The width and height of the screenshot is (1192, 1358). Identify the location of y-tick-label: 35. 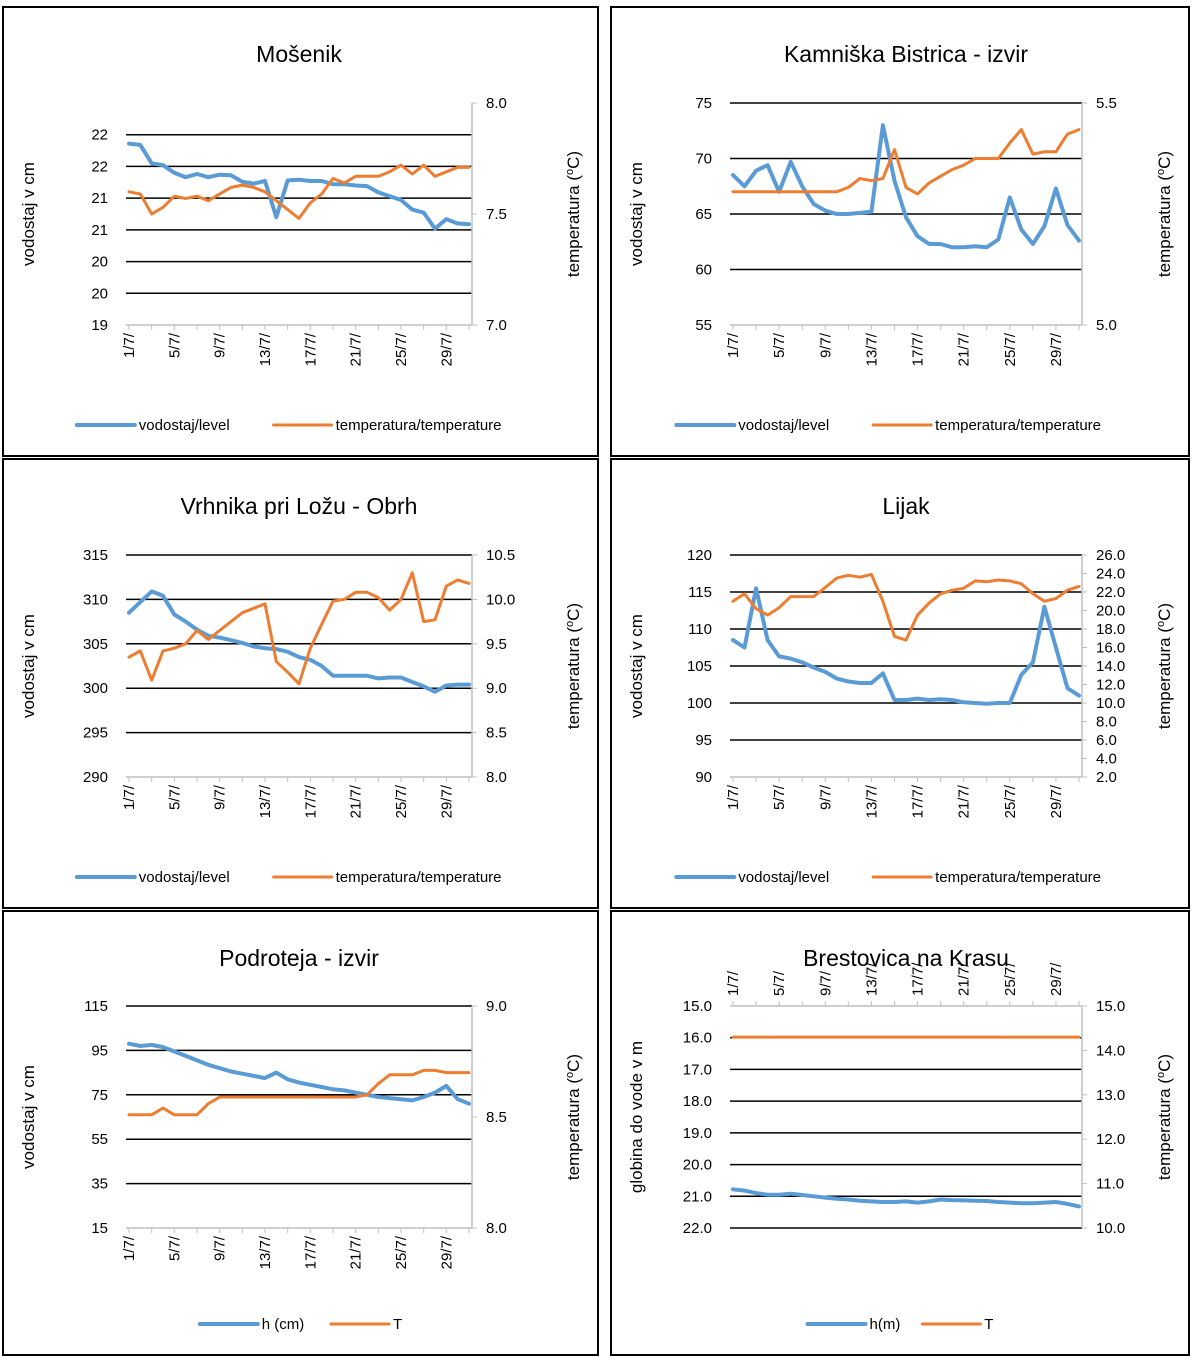
(99, 1184).